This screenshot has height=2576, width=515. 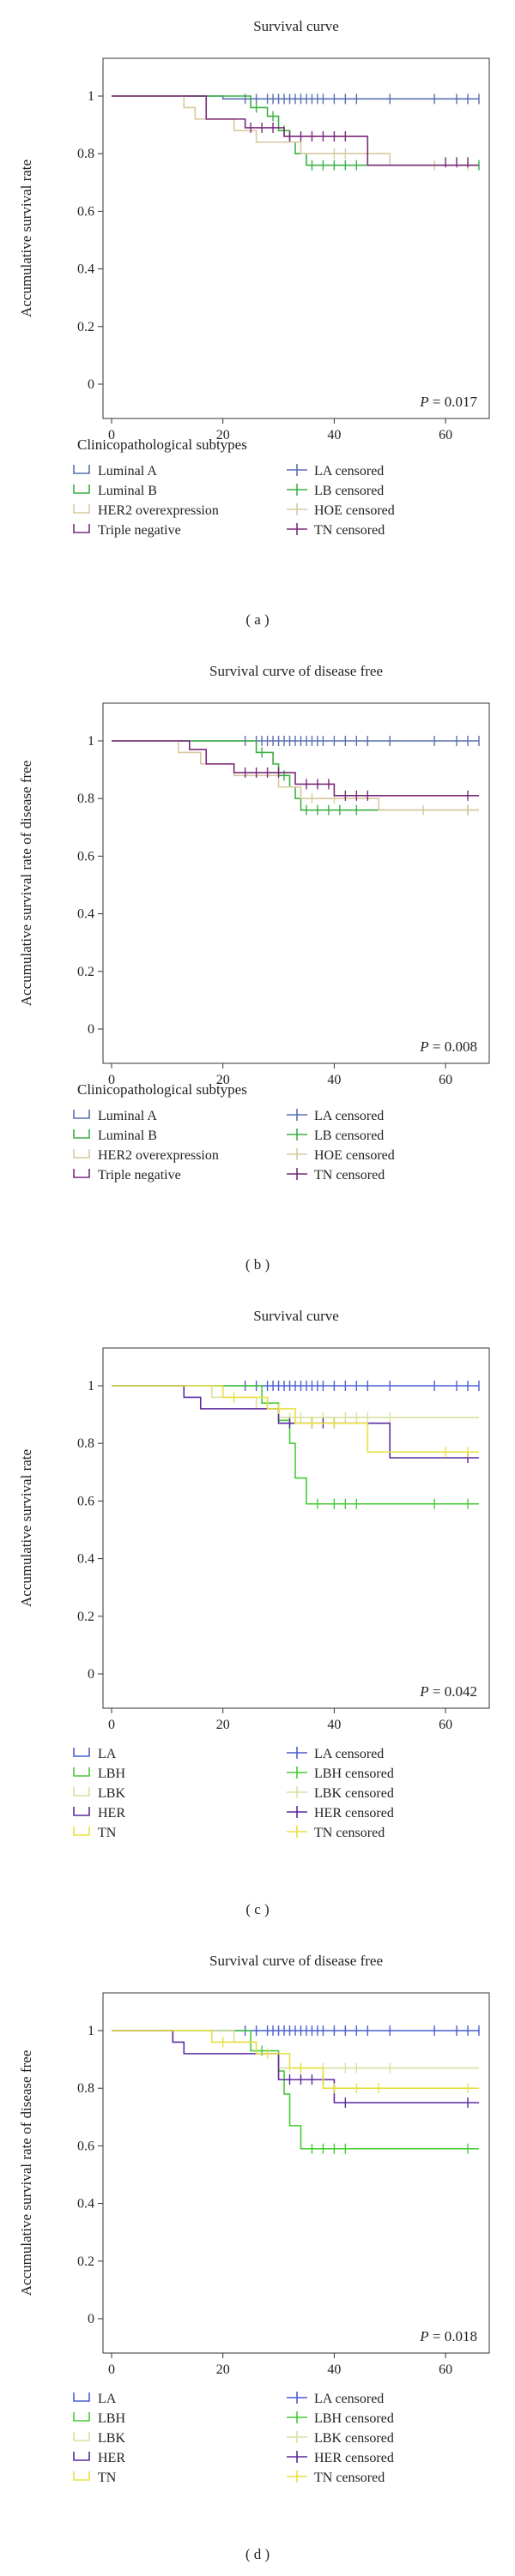 I want to click on legend-item: HER, so click(x=99, y=2458).